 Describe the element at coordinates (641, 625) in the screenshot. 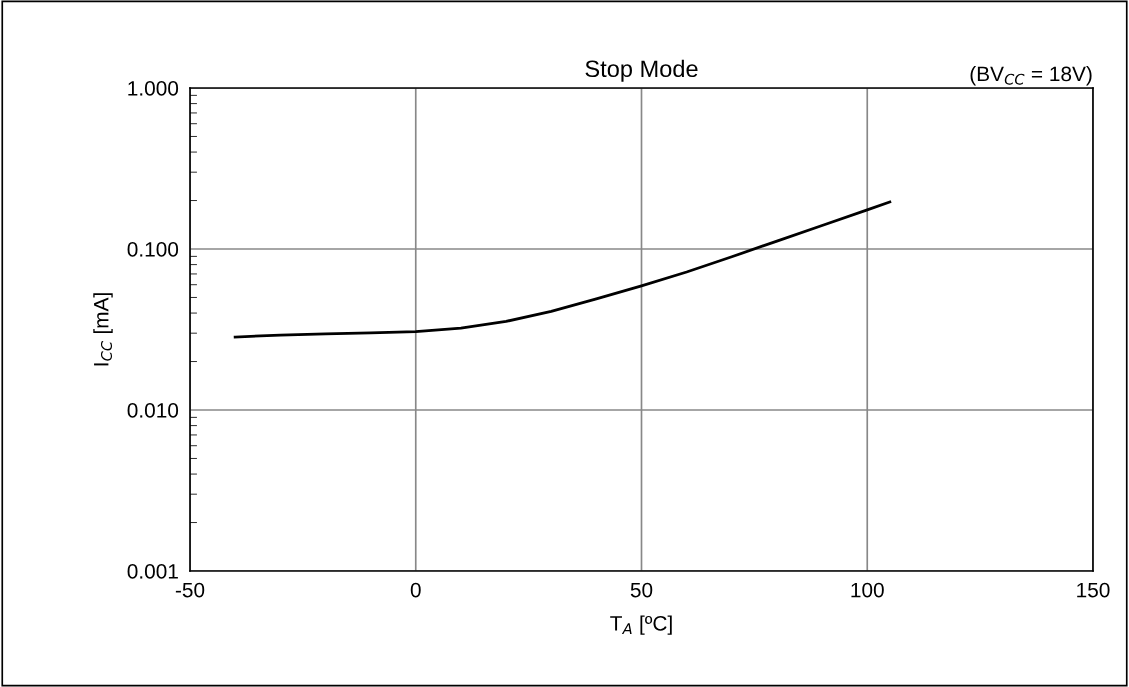

I see `x-axis-title: T$_{A}$ [ºC]` at that location.